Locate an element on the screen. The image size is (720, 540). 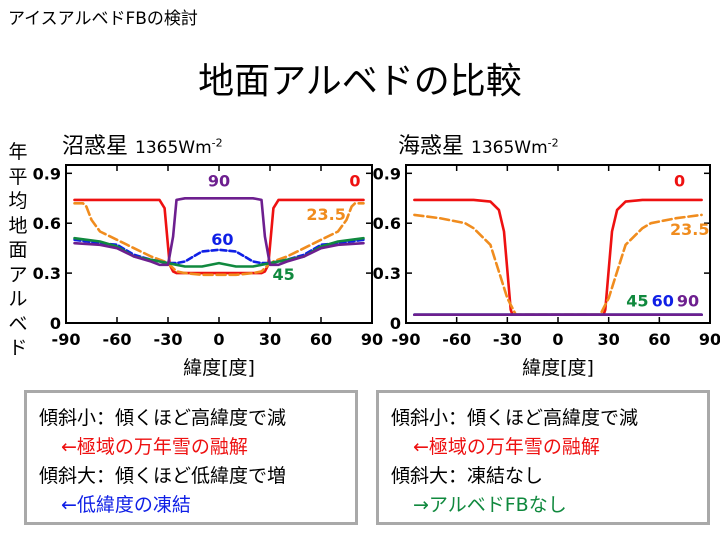
right-y-tick-label: 0.9 is located at coordinates (387, 173).